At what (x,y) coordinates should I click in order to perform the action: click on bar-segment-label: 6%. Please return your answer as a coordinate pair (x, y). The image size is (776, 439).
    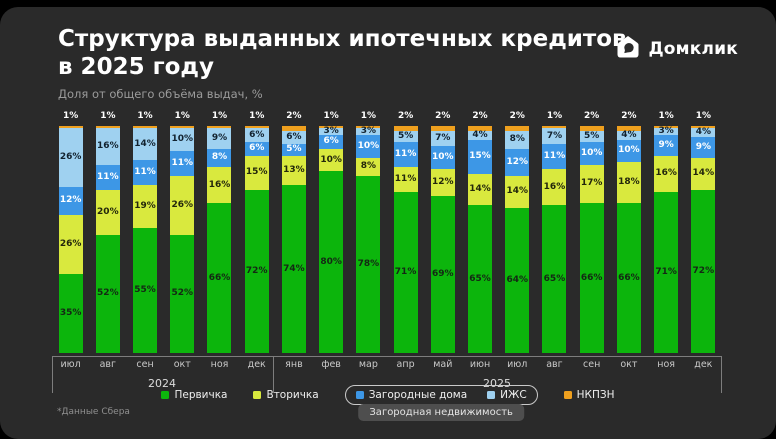
    Looking at the image, I should click on (257, 134).